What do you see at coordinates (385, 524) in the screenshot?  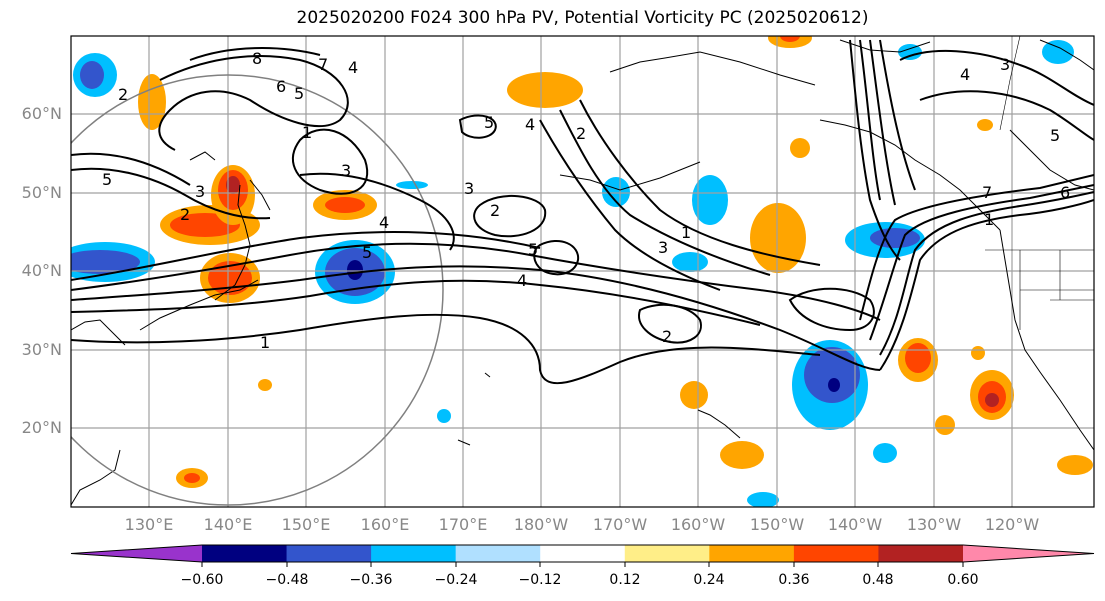 I see `lon-label: 160°E` at bounding box center [385, 524].